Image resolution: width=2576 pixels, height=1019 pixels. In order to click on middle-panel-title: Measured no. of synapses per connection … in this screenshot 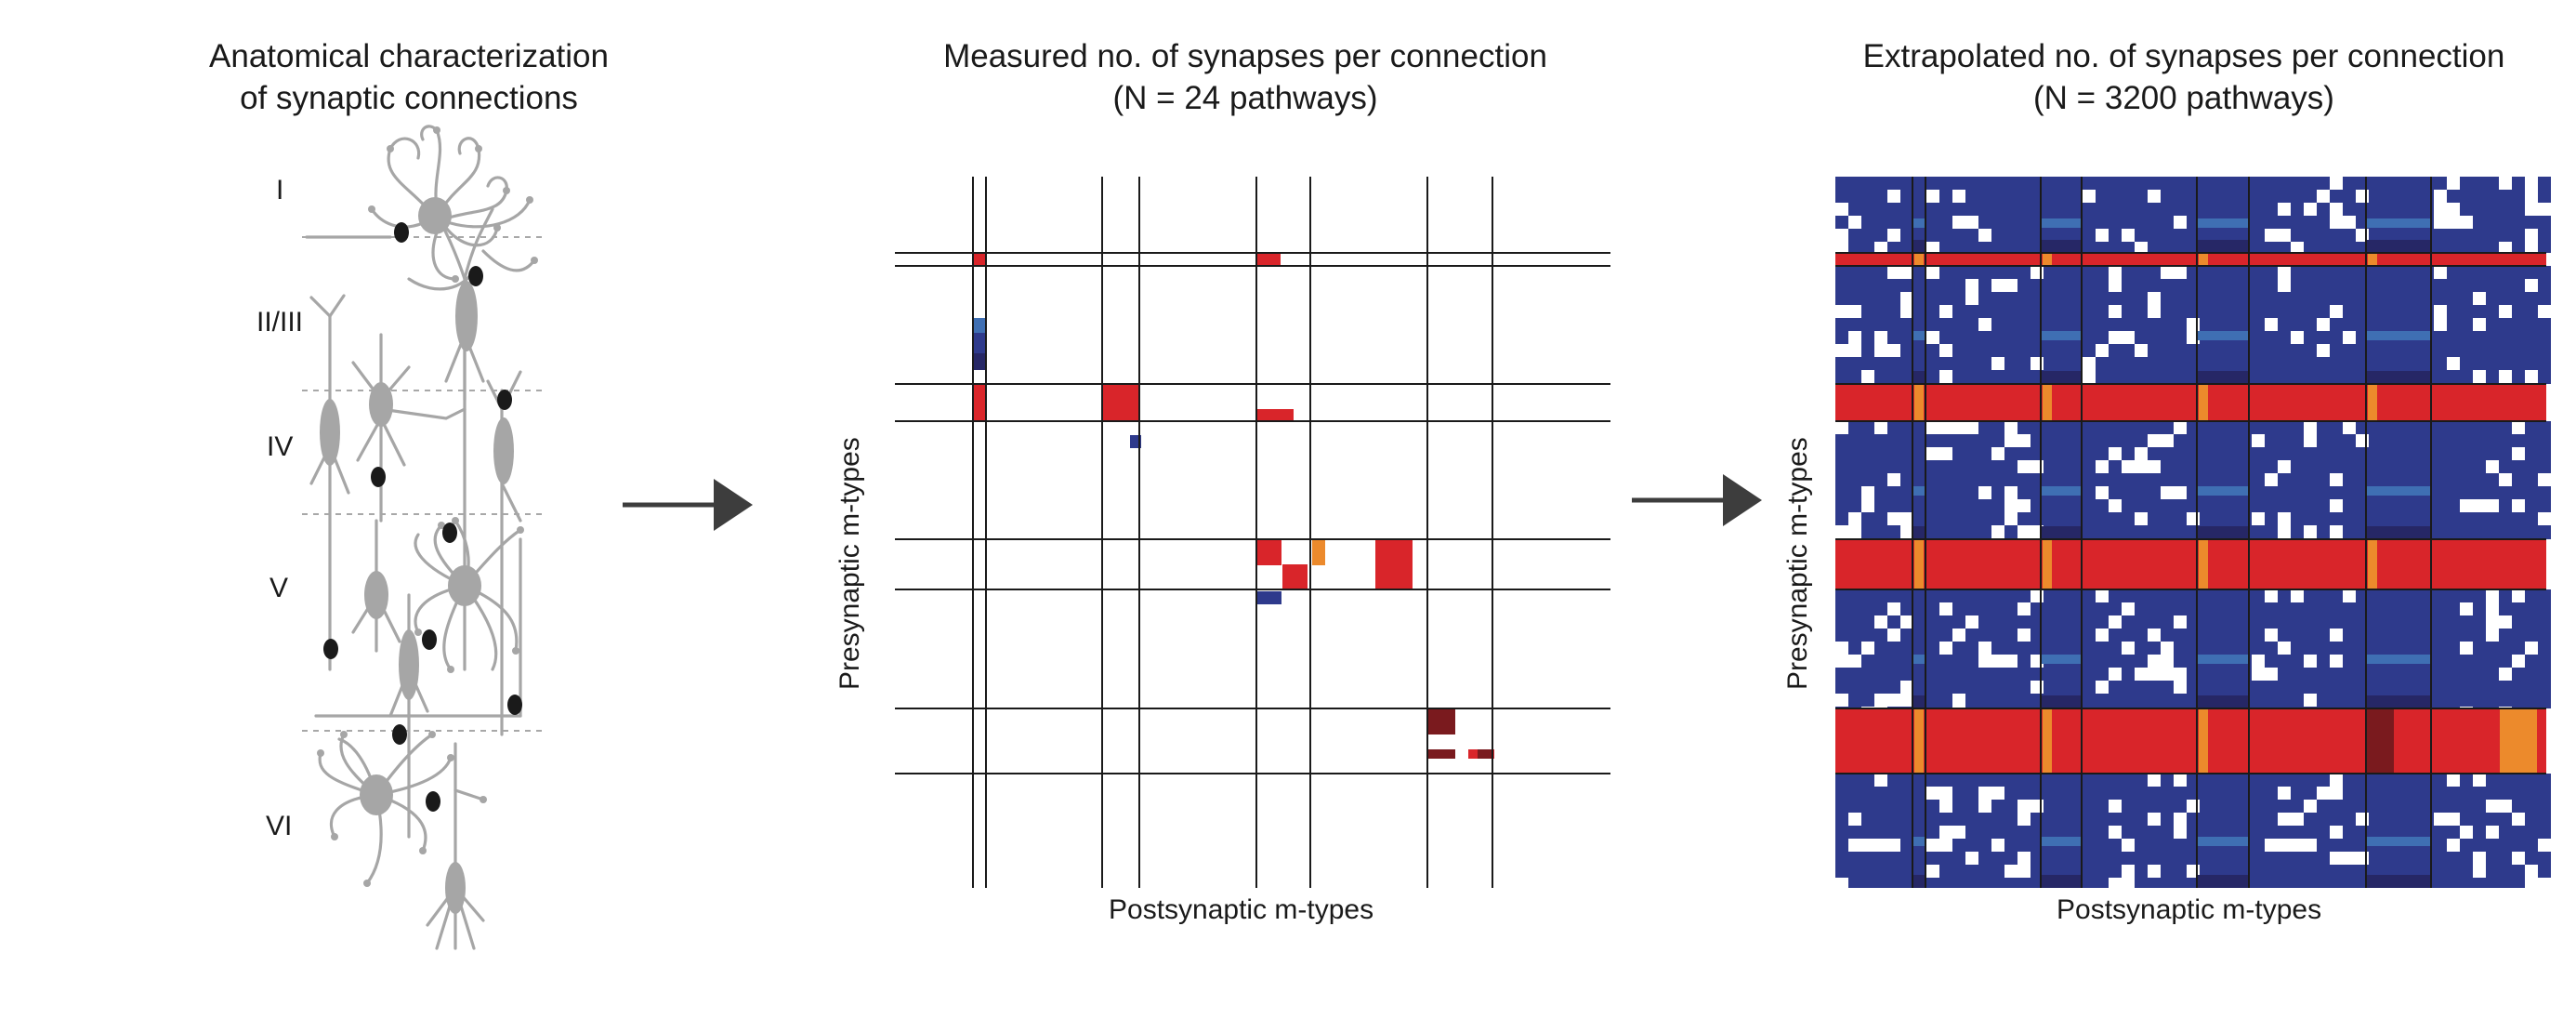, I will do `click(1245, 77)`.